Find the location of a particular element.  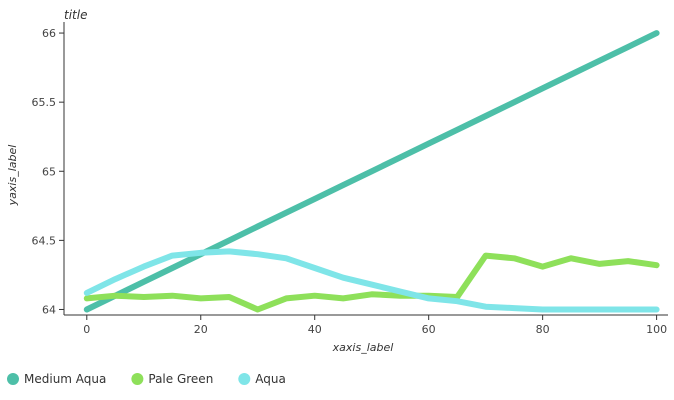

legend-swatch-medium-aqua is located at coordinates (13, 379).